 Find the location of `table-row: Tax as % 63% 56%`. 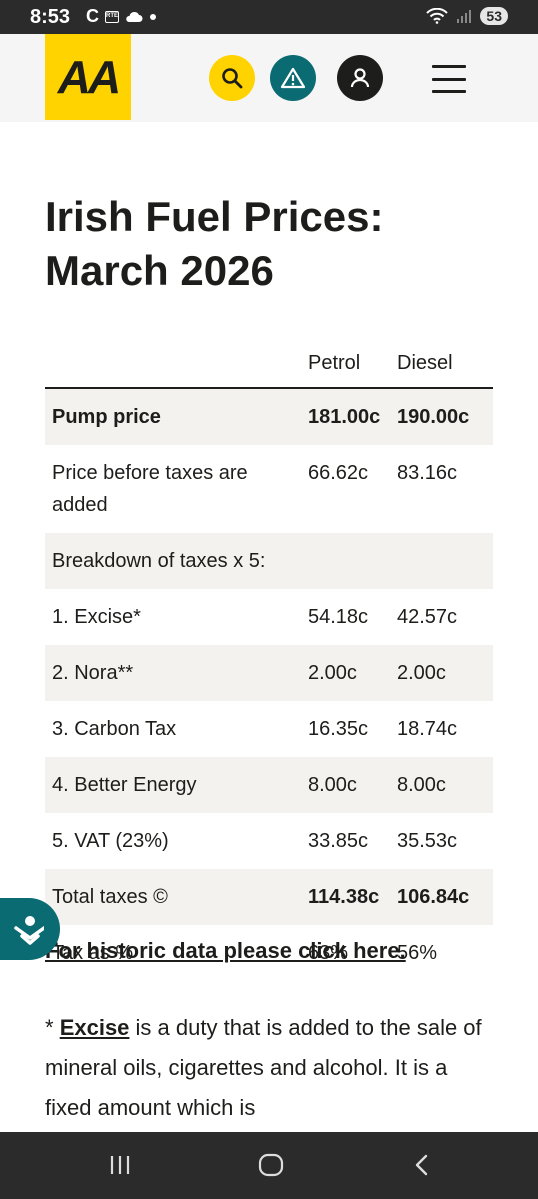

table-row: Tax as % 63% 56% is located at coordinates (269, 953).